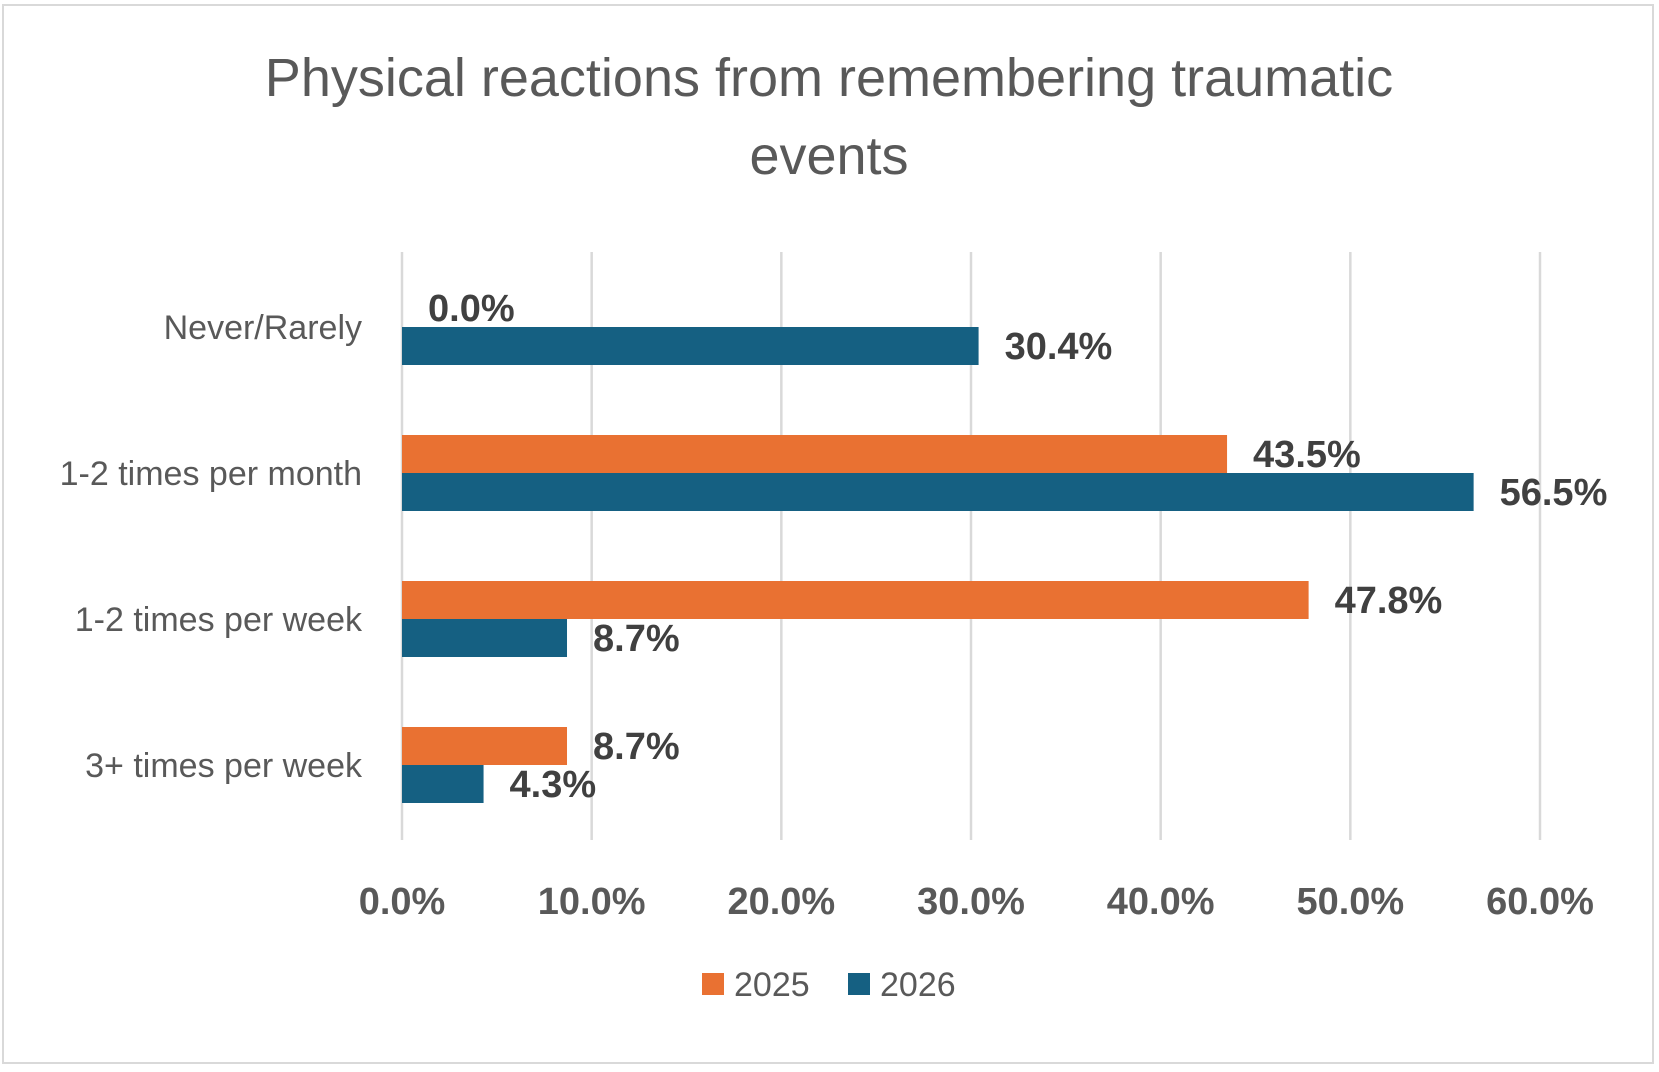 The width and height of the screenshot is (1659, 1072). What do you see at coordinates (772, 985) in the screenshot?
I see `legend-label-2025: 2025` at bounding box center [772, 985].